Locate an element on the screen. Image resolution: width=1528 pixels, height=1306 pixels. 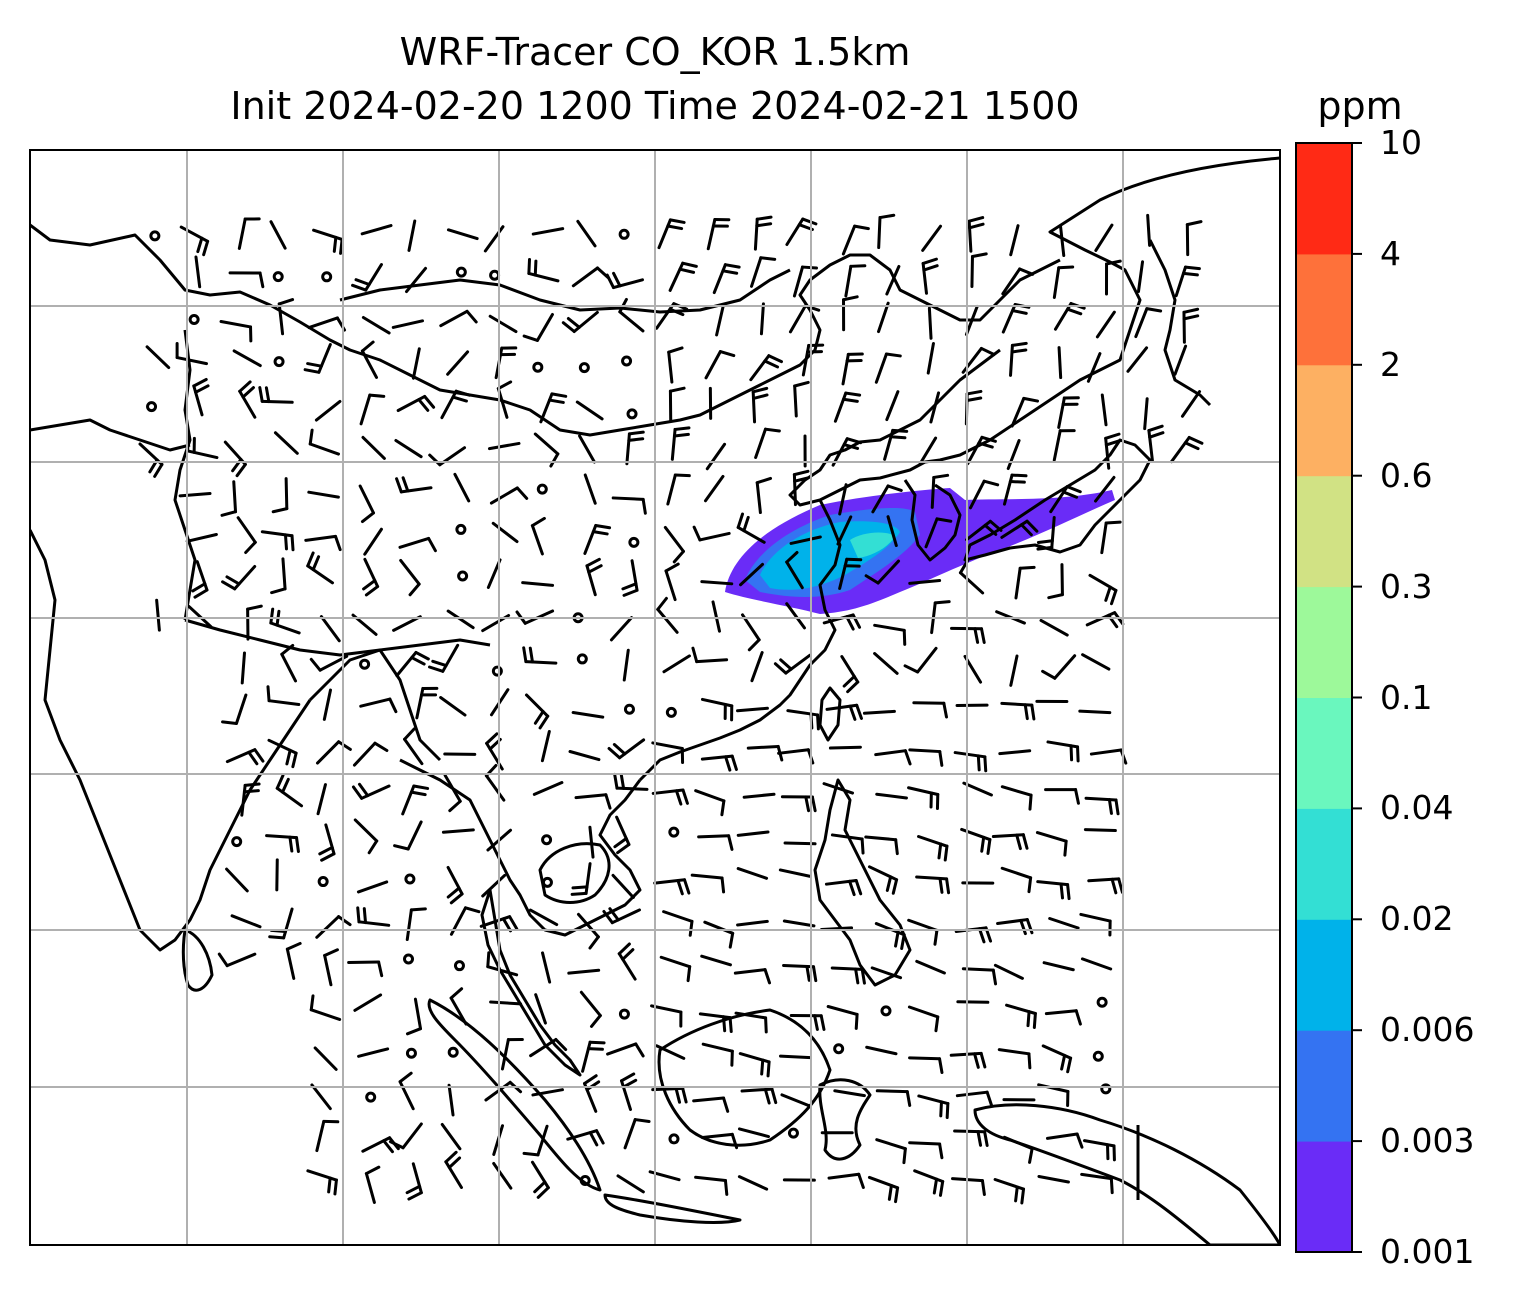
central-asia-border is located at coordinates (545, 330).